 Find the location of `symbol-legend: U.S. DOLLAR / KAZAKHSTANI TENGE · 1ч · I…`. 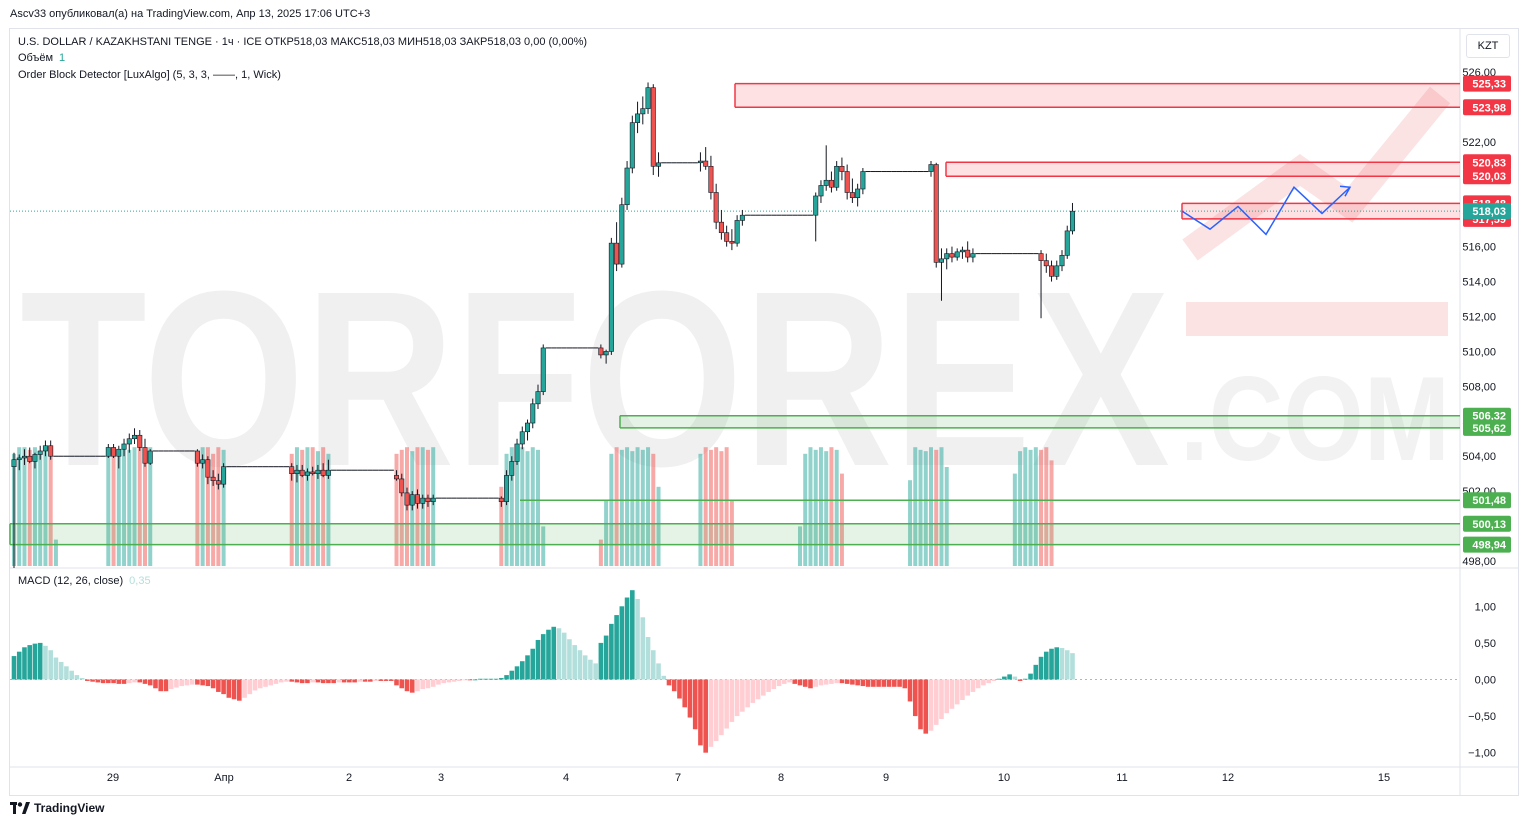

symbol-legend: U.S. DOLLAR / KAZAKHSTANI TENGE · 1ч · I… is located at coordinates (302, 42).